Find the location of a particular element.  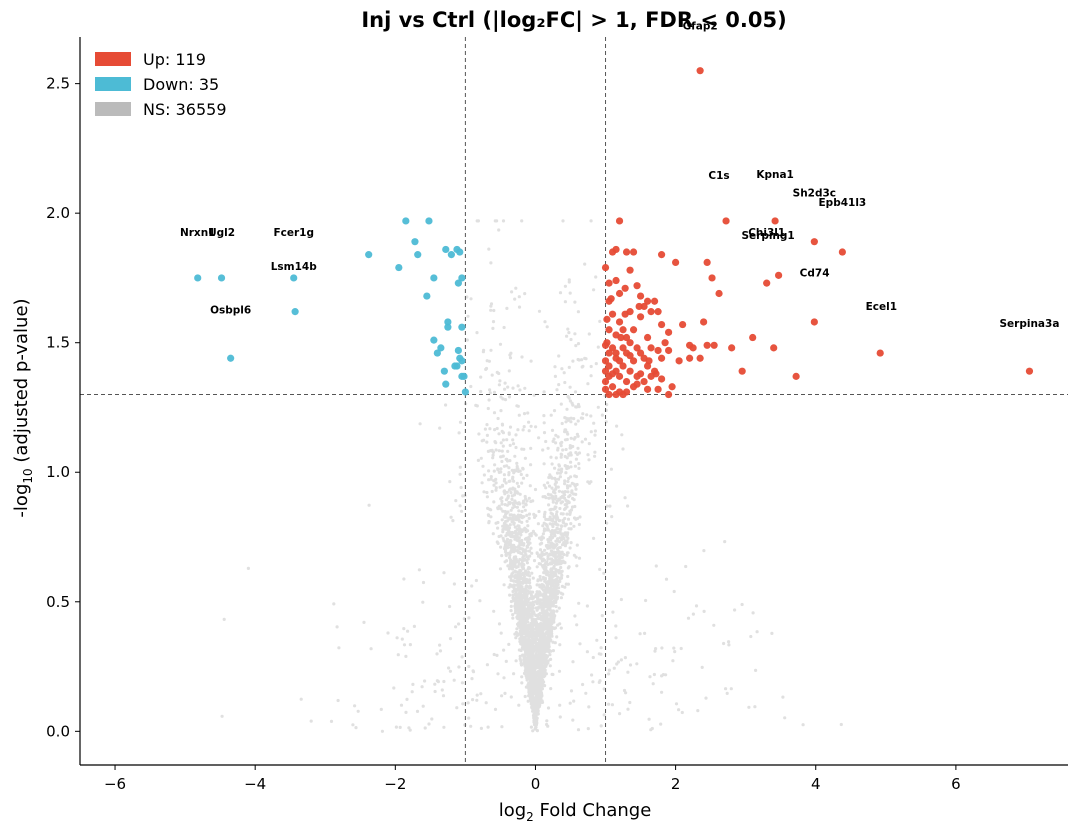

gene-label-serpina3a: Serpina3a is located at coordinates (1029, 324).